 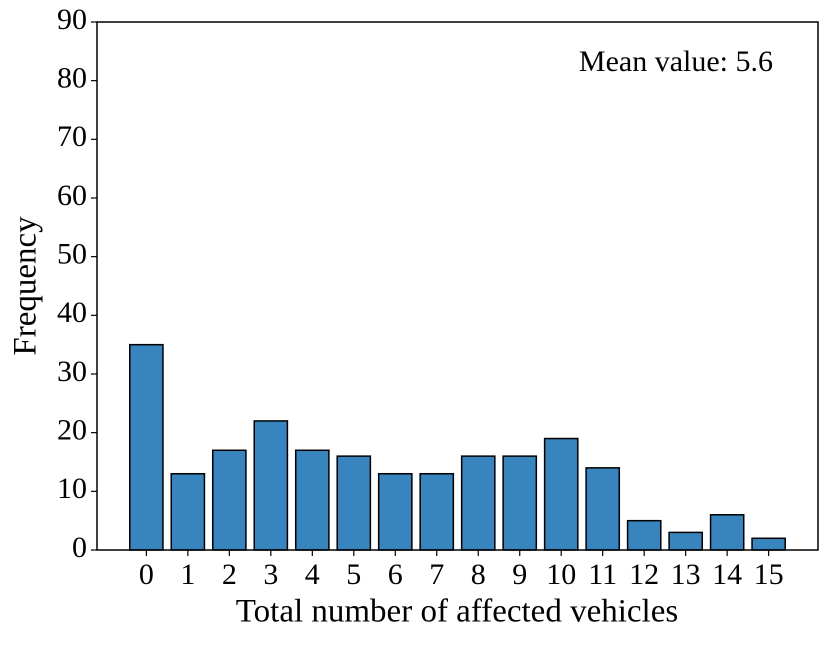 I want to click on y-tick-label: 20, so click(x=72, y=430).